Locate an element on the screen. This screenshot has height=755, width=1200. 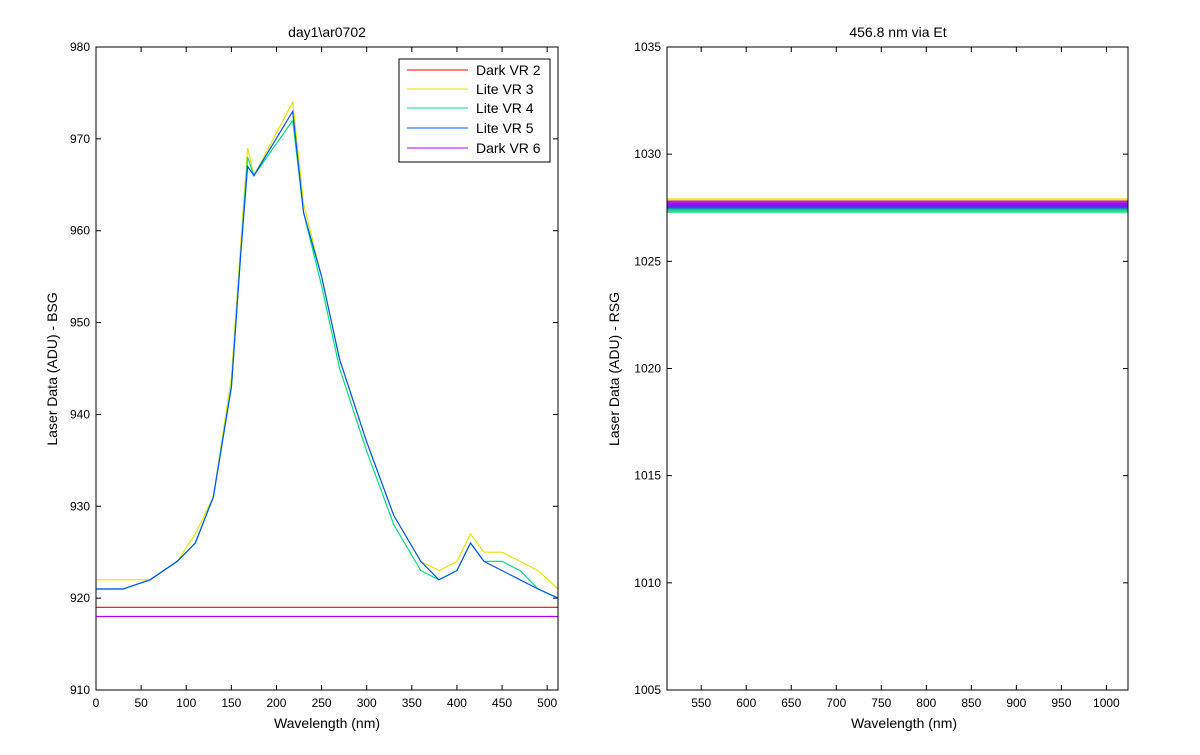
x-tick-label: 450 is located at coordinates (502, 703).